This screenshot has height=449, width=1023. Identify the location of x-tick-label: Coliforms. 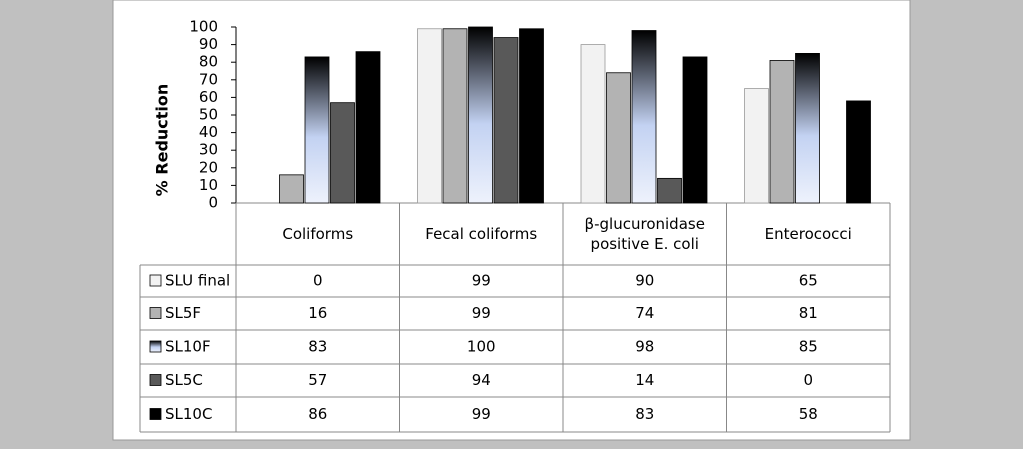
(318, 234).